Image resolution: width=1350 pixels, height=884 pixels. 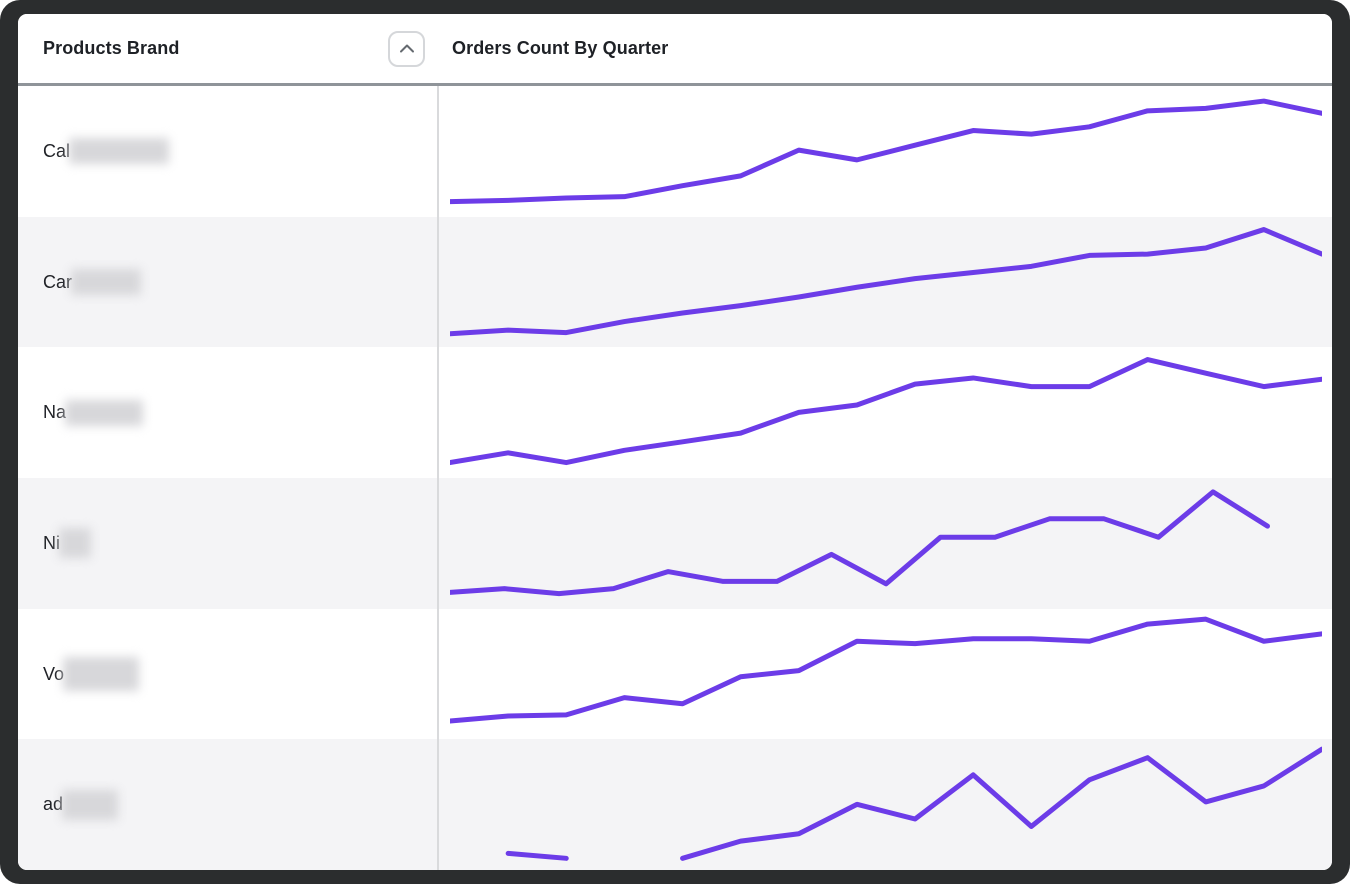 I want to click on brand-label: Vo, so click(x=91, y=674).